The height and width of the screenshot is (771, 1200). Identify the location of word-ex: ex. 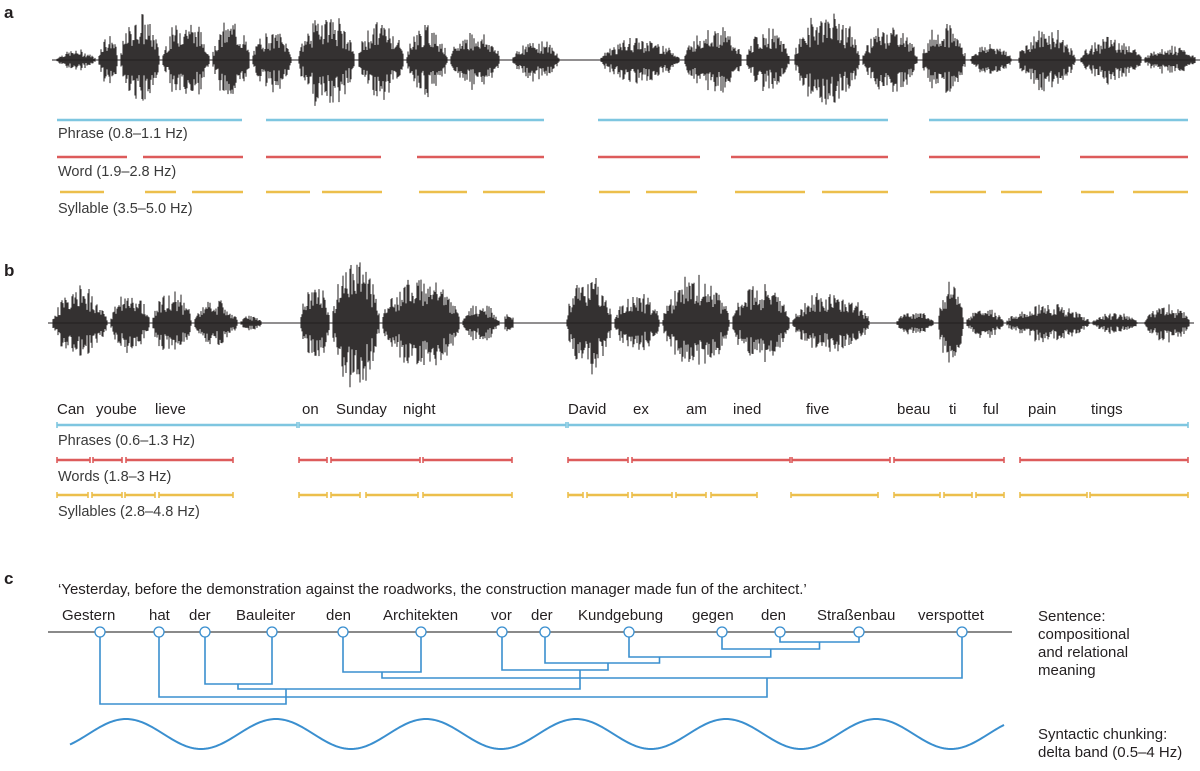
(641, 409).